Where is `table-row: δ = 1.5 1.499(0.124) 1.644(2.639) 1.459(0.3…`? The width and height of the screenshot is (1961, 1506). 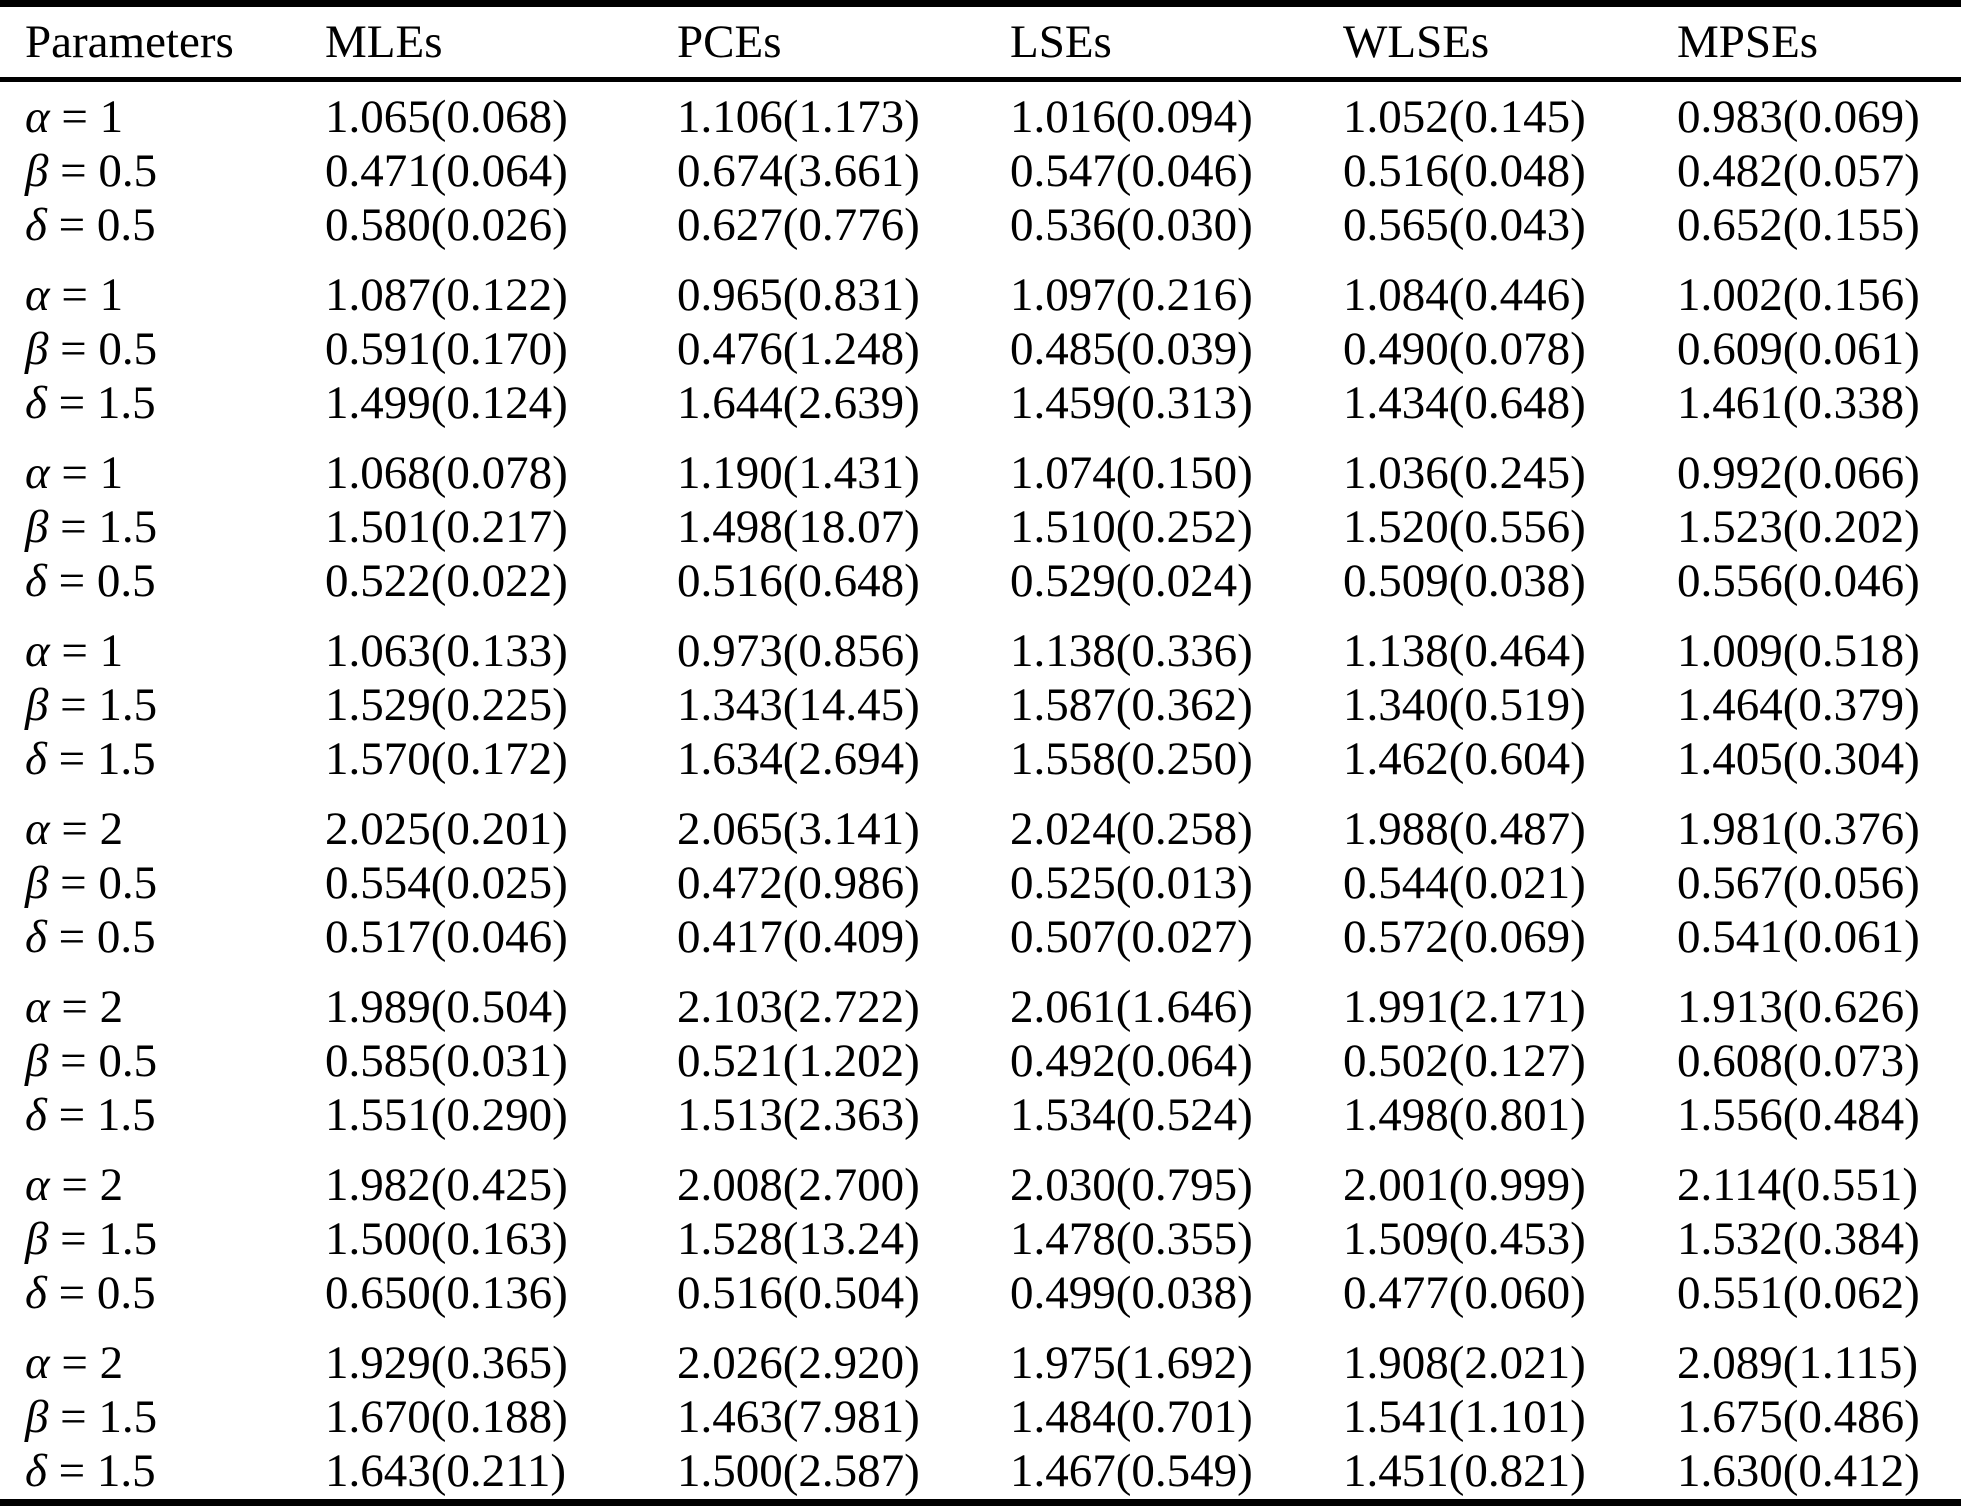
table-row: δ = 1.5 1.499(0.124) 1.644(2.639) 1.459(0.3… is located at coordinates (980, 403).